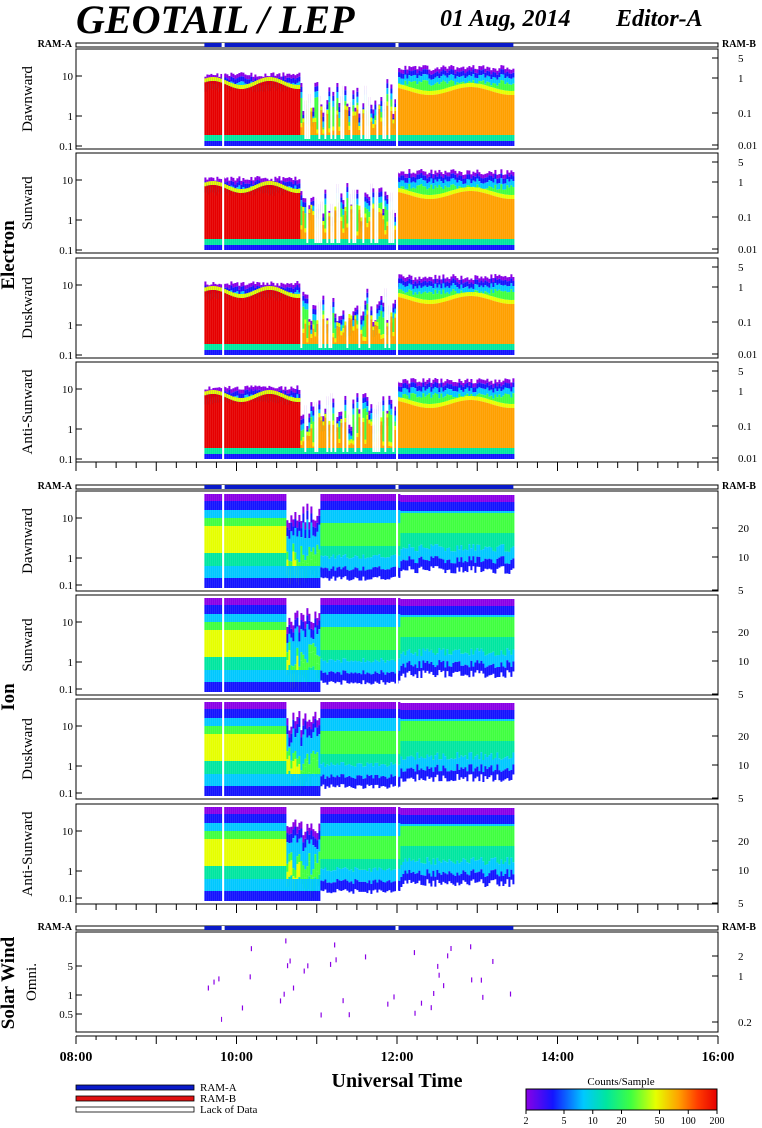 This screenshot has height=1128, width=762. I want to click on data-gap, so click(223, 308).